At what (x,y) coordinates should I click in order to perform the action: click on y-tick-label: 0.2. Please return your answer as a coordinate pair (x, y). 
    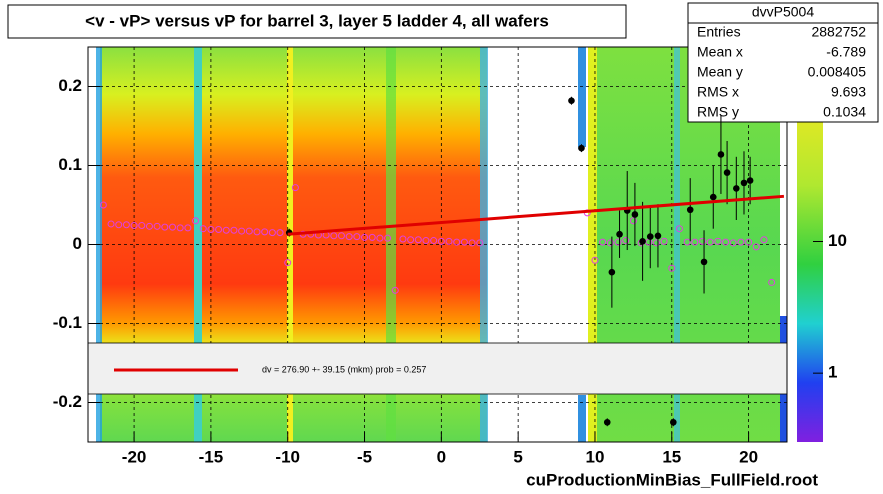
    Looking at the image, I should click on (70, 85).